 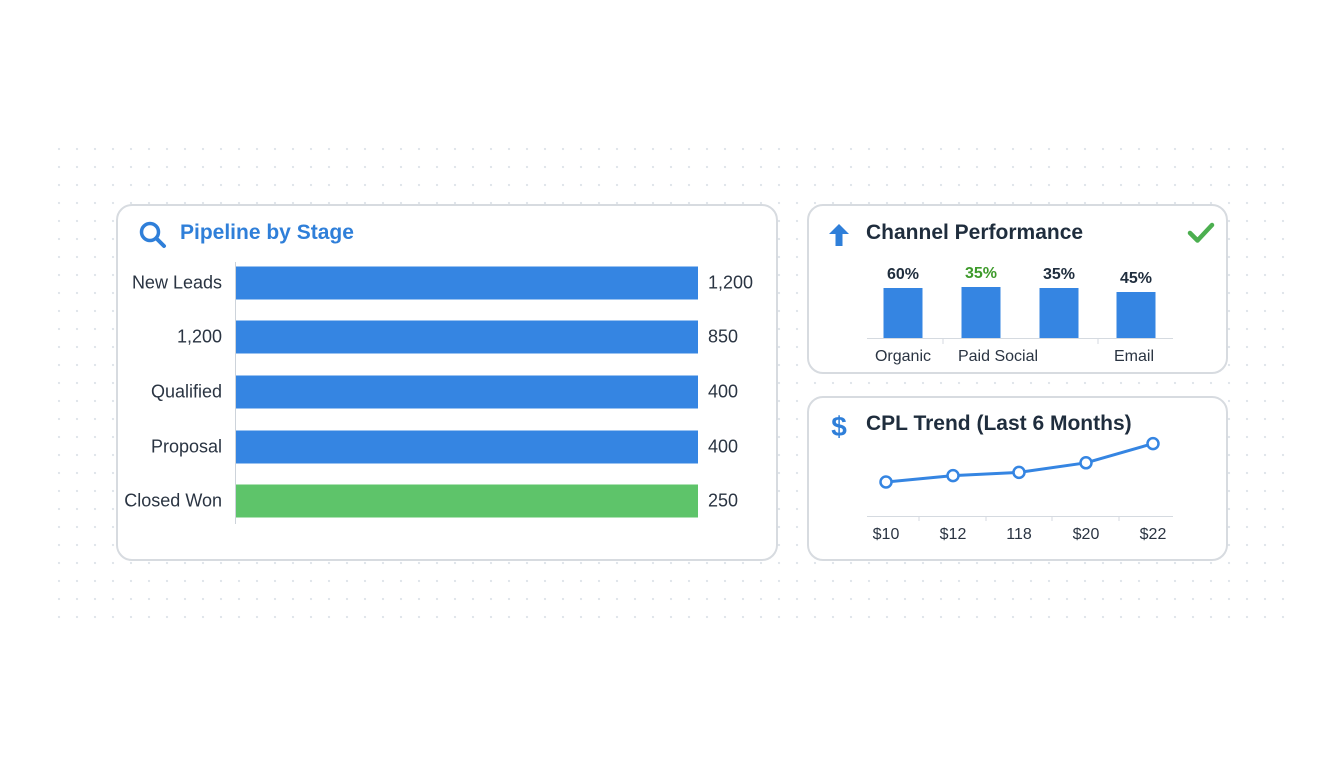 What do you see at coordinates (903, 356) in the screenshot?
I see `channel-x-label: Organic` at bounding box center [903, 356].